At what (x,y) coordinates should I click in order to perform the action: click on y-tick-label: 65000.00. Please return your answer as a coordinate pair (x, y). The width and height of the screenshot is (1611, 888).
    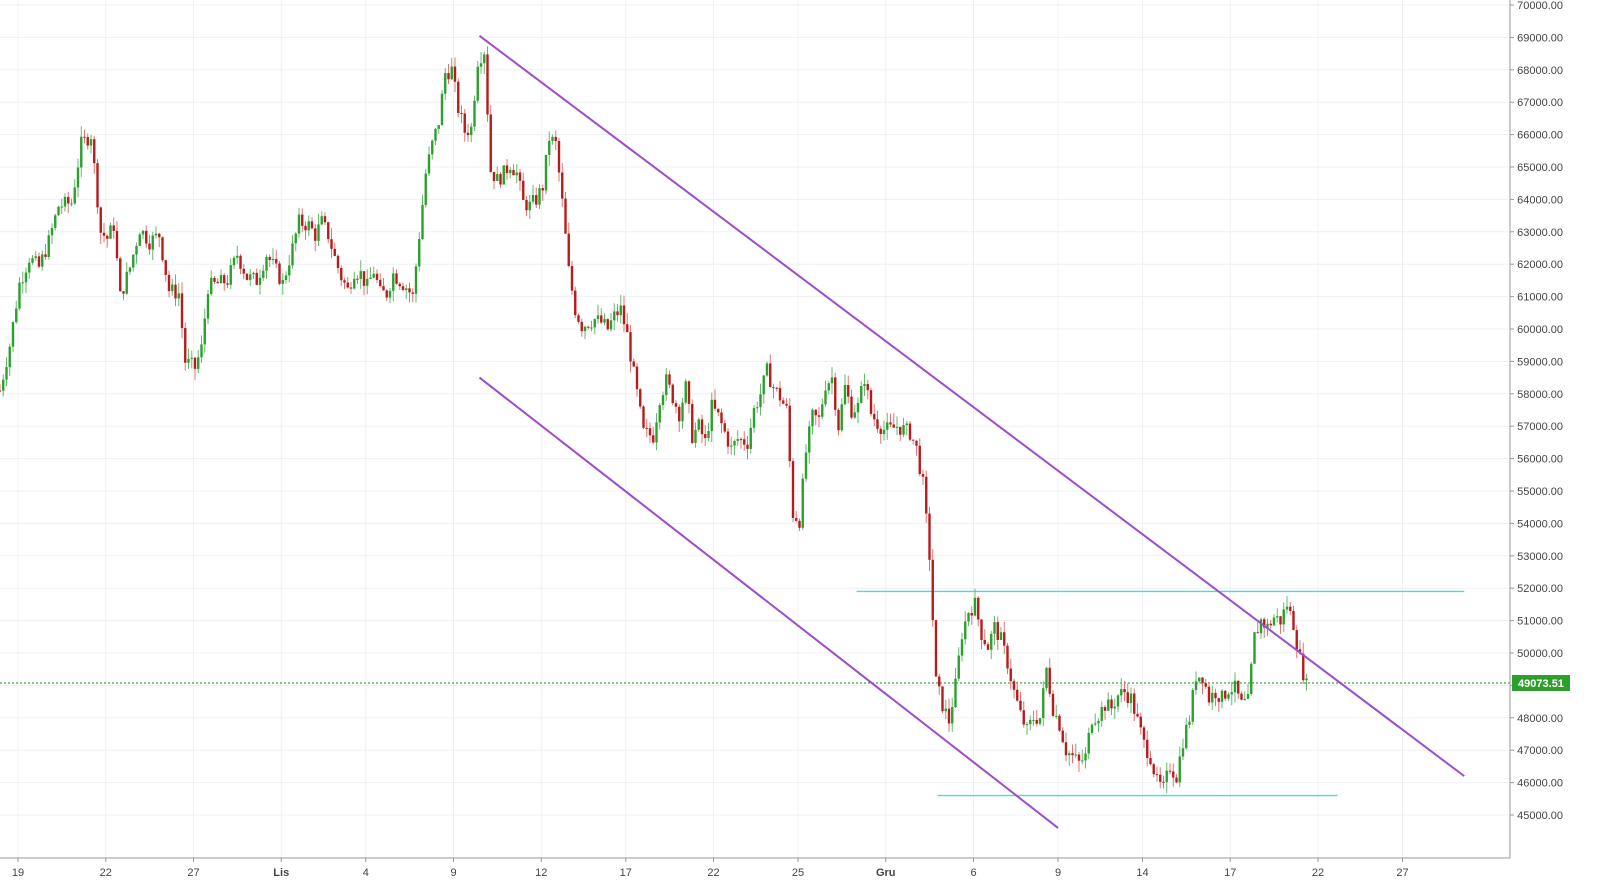
    Looking at the image, I should click on (1540, 168).